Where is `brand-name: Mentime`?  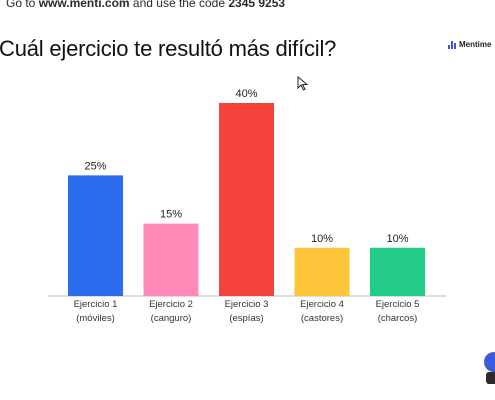 brand-name: Mentime is located at coordinates (475, 44).